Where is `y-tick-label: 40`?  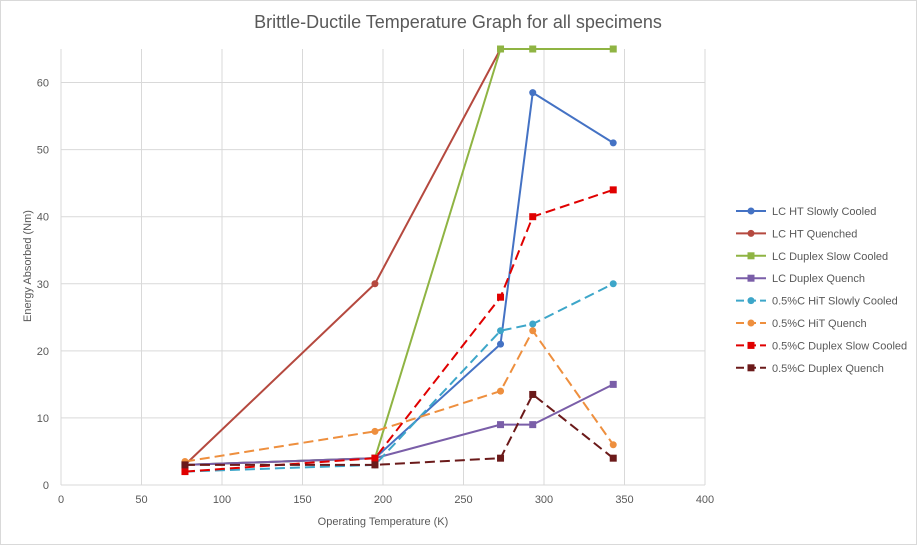 y-tick-label: 40 is located at coordinates (43, 218).